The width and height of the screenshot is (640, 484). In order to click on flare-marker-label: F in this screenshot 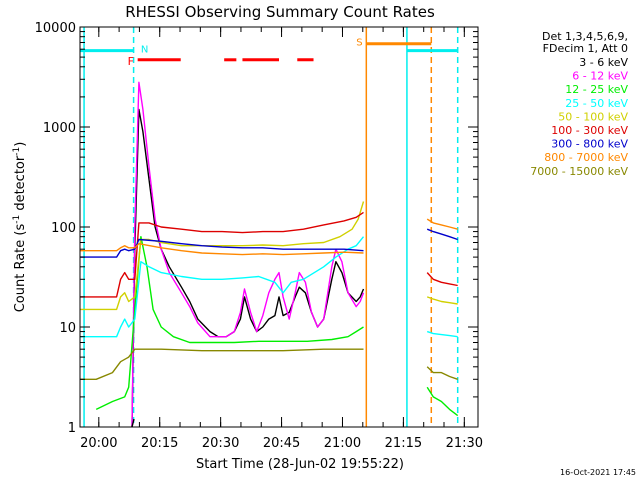, I will do `click(131, 61)`.